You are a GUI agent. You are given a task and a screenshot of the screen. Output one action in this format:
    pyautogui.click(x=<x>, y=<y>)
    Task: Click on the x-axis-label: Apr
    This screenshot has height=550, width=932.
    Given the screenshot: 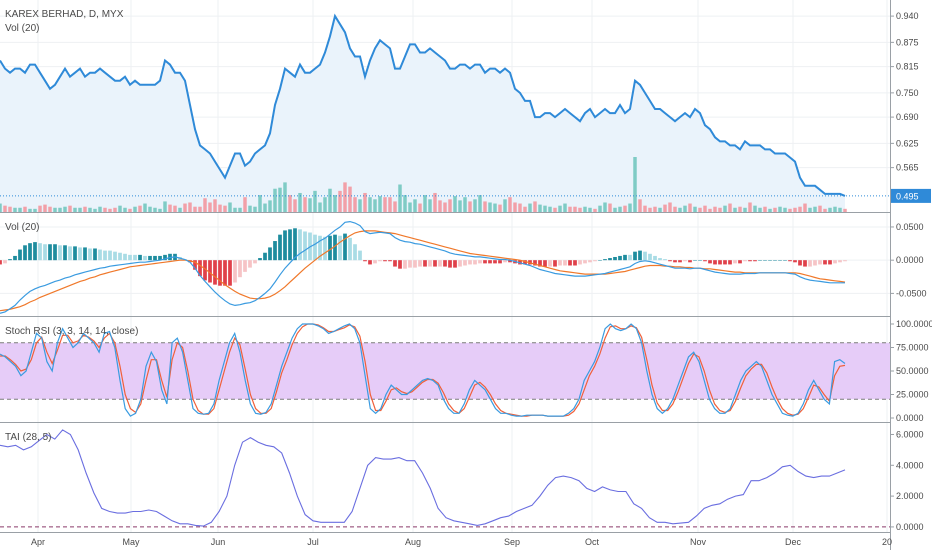 What is the action you would take?
    pyautogui.click(x=38, y=542)
    